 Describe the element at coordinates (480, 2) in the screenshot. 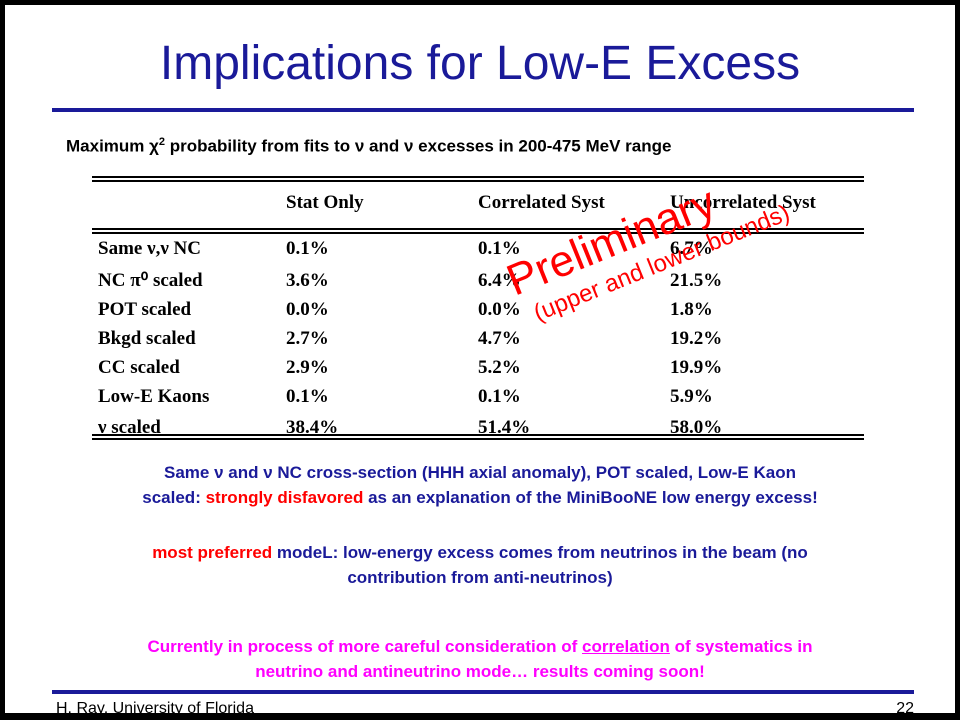

I see `frame-top` at that location.